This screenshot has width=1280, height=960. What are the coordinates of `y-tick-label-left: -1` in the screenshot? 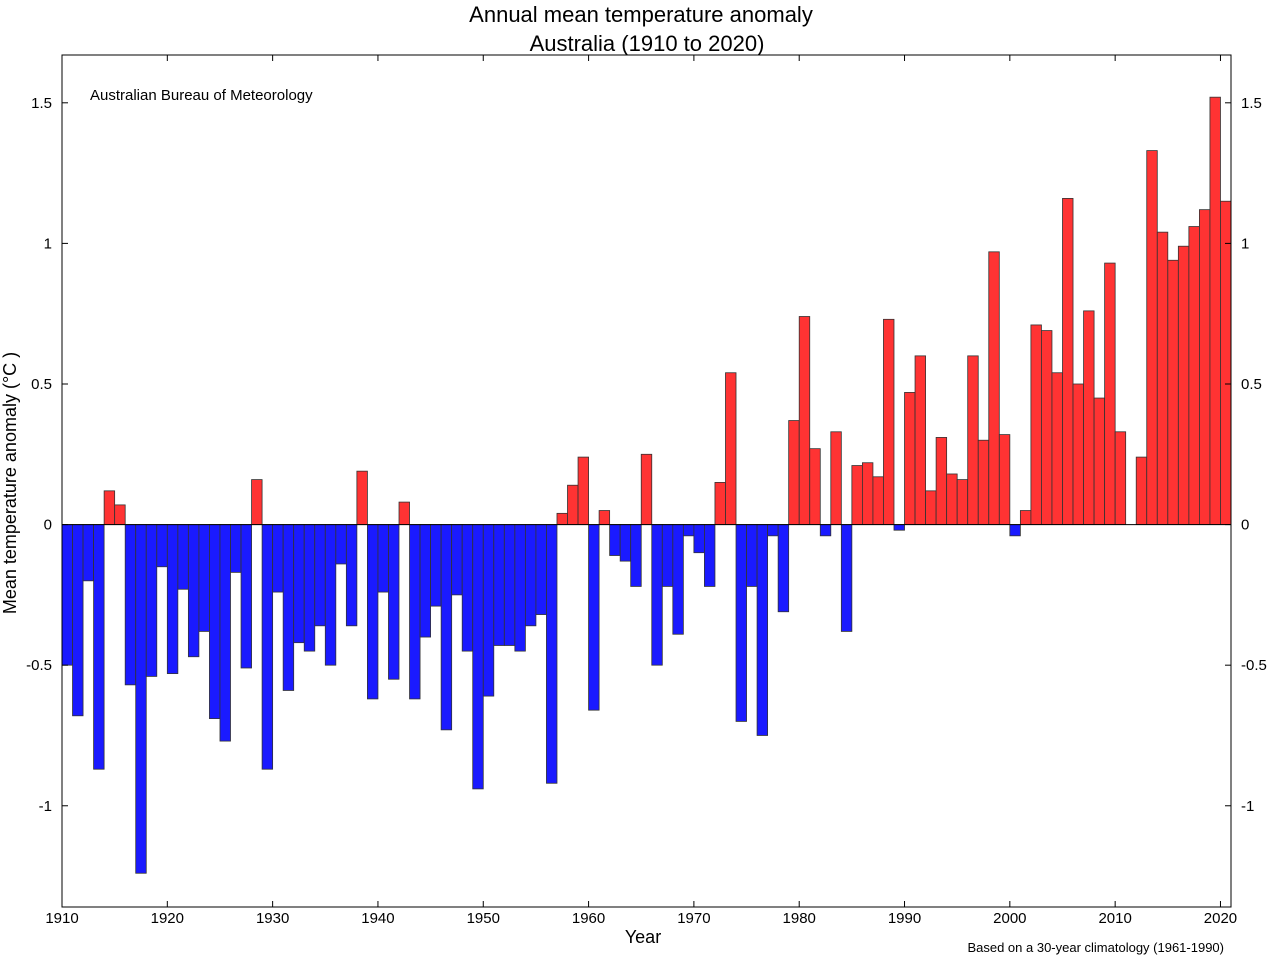 It's located at (45, 806).